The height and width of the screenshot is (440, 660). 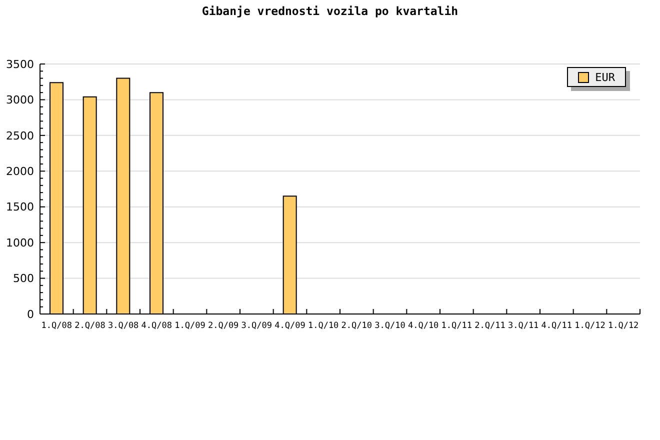 What do you see at coordinates (90, 326) in the screenshot?
I see `x-tick-label: 2.Q/08` at bounding box center [90, 326].